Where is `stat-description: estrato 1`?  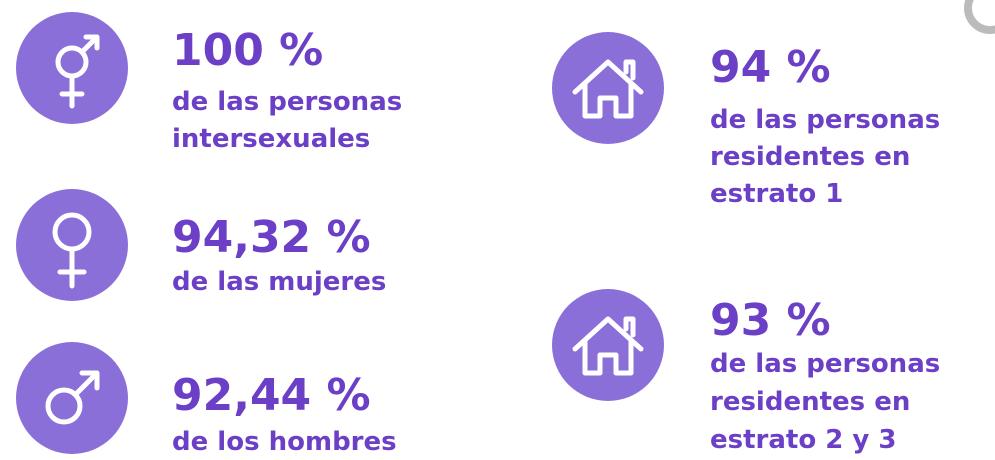 stat-description: estrato 1 is located at coordinates (776, 194).